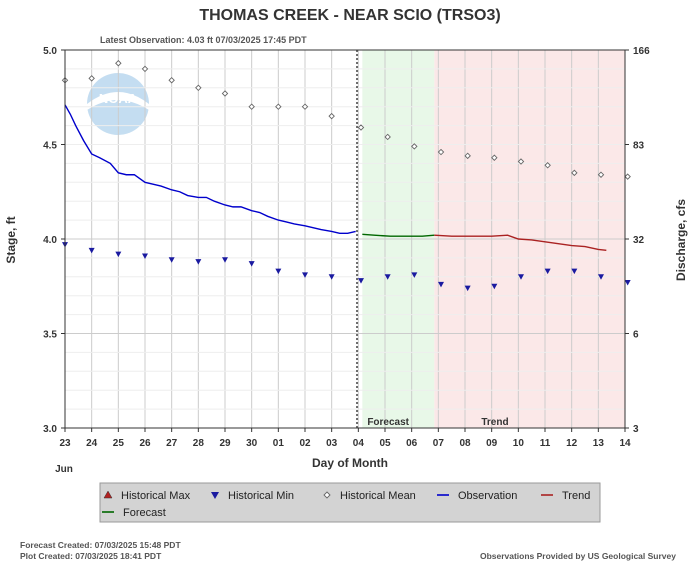 This screenshot has width=700, height=570. Describe the element at coordinates (144, 513) in the screenshot. I see `legend-label-forecast: Forecast` at that location.